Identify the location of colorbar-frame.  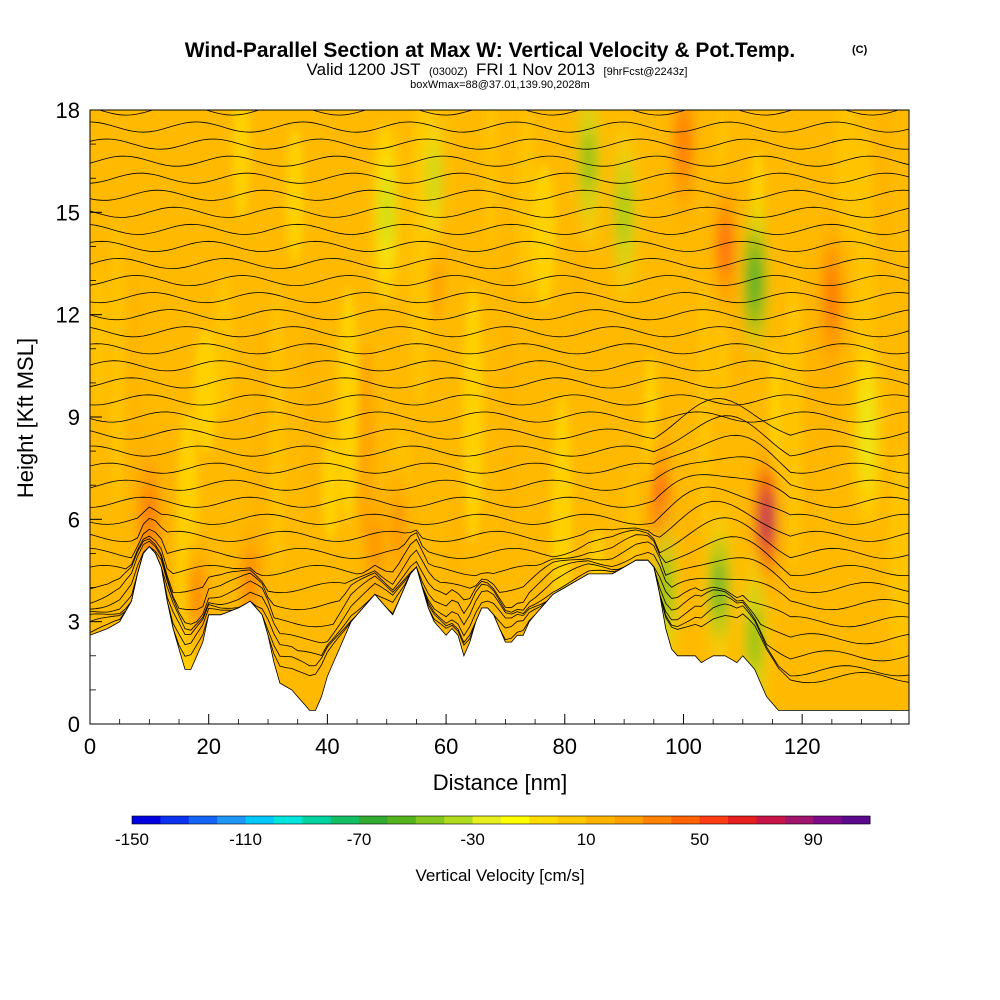
(501, 820).